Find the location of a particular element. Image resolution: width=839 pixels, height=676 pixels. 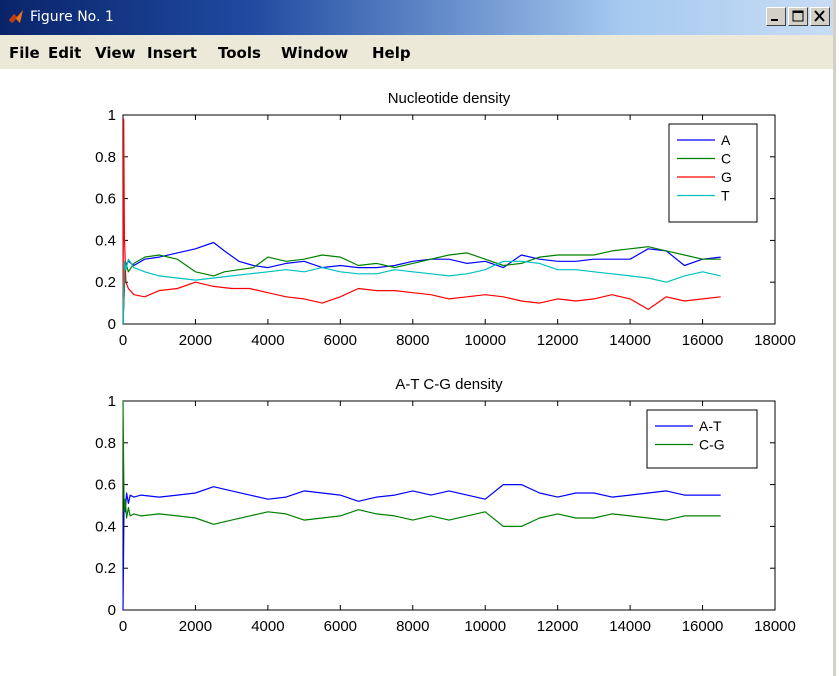

menu-file: File is located at coordinates (24, 53).